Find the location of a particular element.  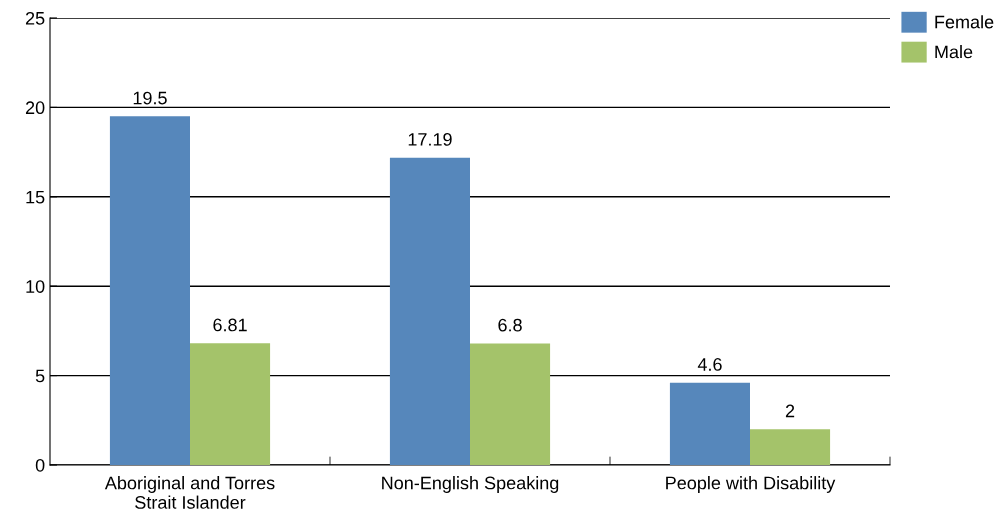

y-tick-label: 0 is located at coordinates (40, 465).